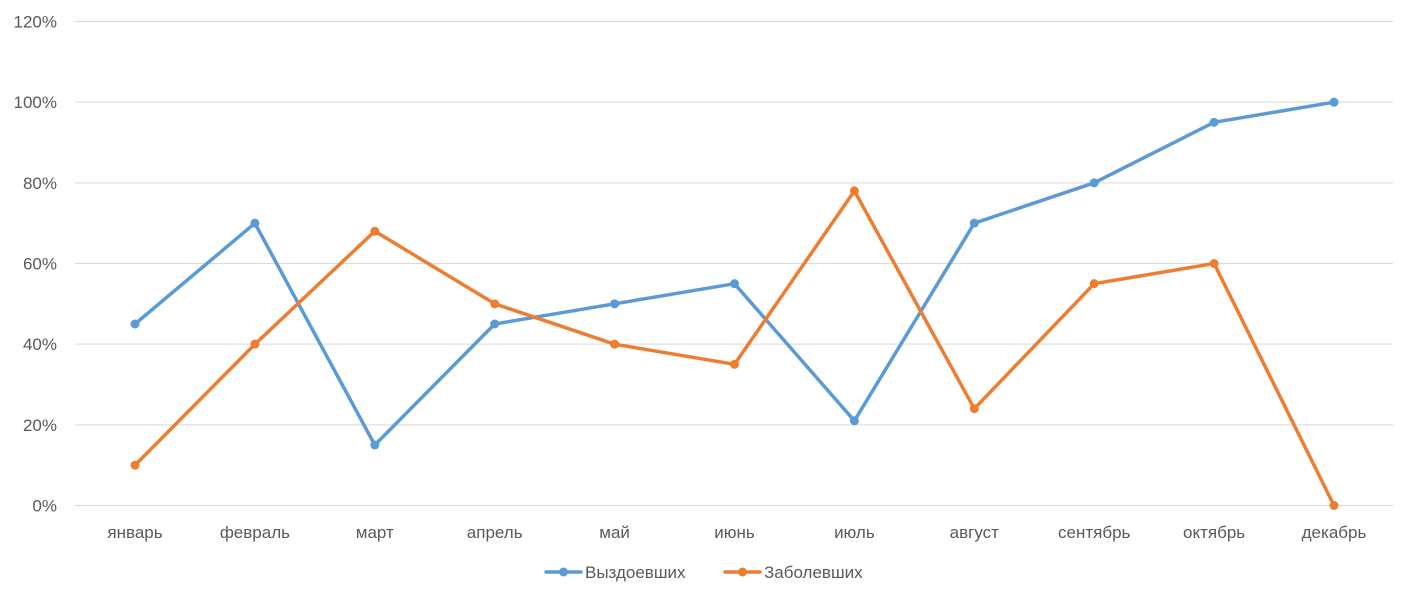 The width and height of the screenshot is (1413, 600). Describe the element at coordinates (44, 506) in the screenshot. I see `y-tick-label: 0%` at that location.